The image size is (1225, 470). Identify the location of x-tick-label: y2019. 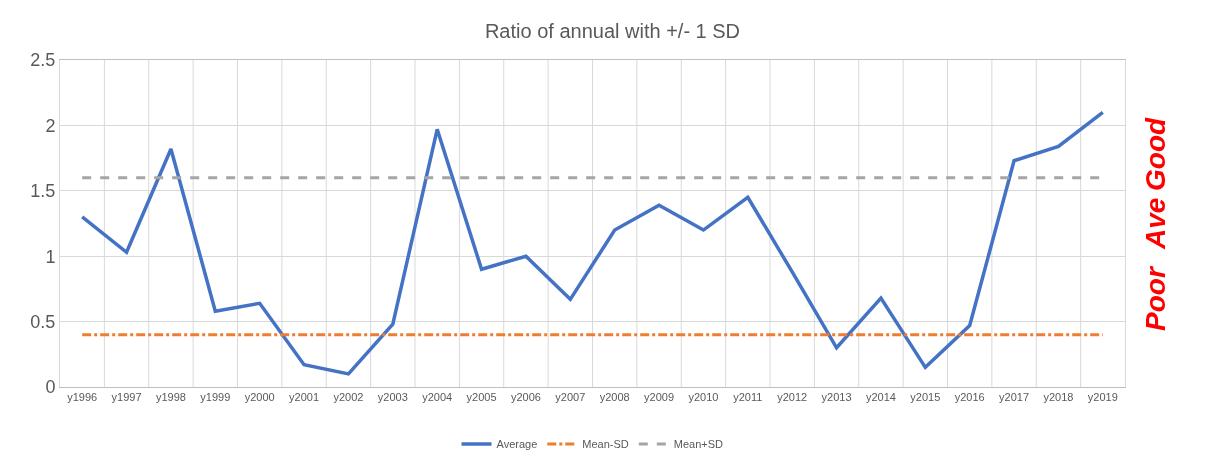
(1102, 397).